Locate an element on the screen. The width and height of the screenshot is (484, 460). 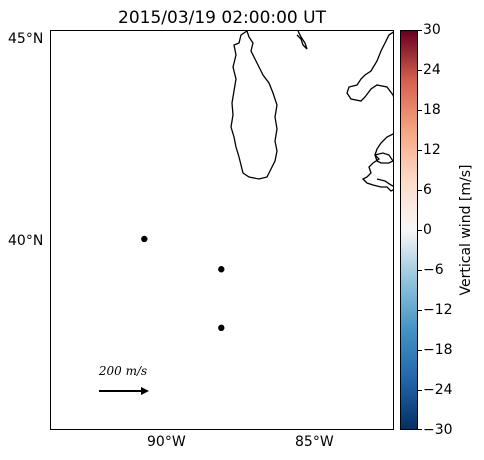
reference-vector: 200 m/s is located at coordinates (123, 379).